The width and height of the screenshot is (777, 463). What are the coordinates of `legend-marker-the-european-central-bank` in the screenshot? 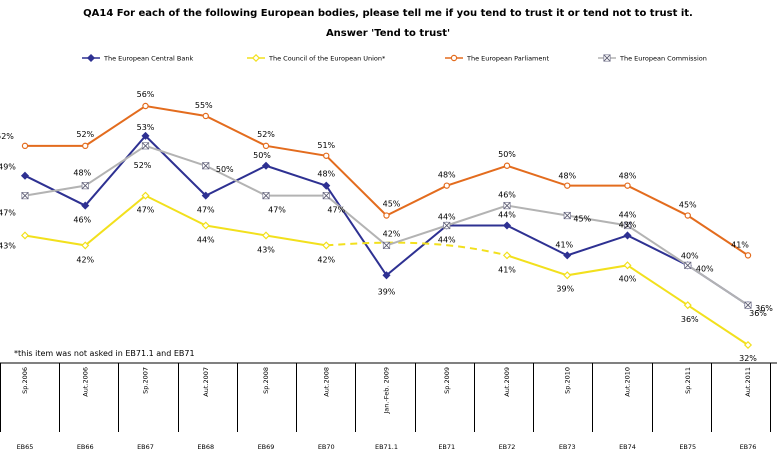 It's located at (91, 58).